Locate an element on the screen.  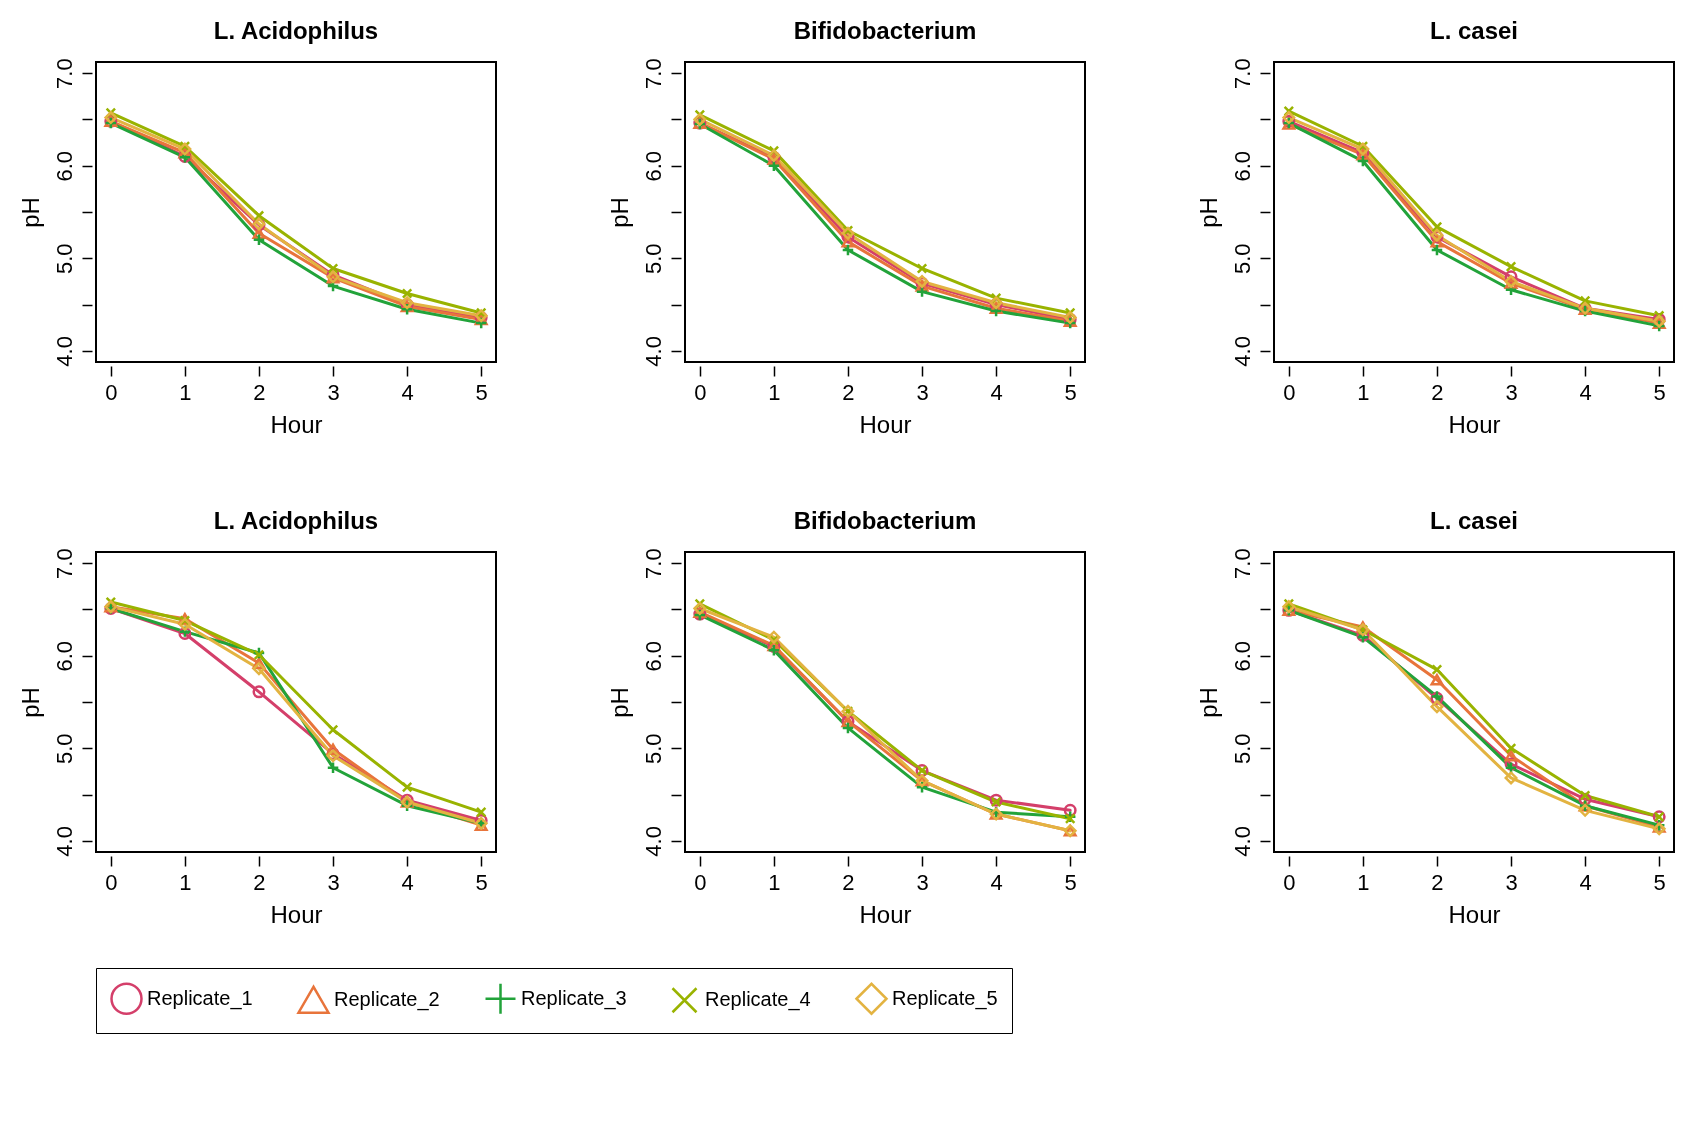
legend-label: Replicate_3 is located at coordinates (574, 998).